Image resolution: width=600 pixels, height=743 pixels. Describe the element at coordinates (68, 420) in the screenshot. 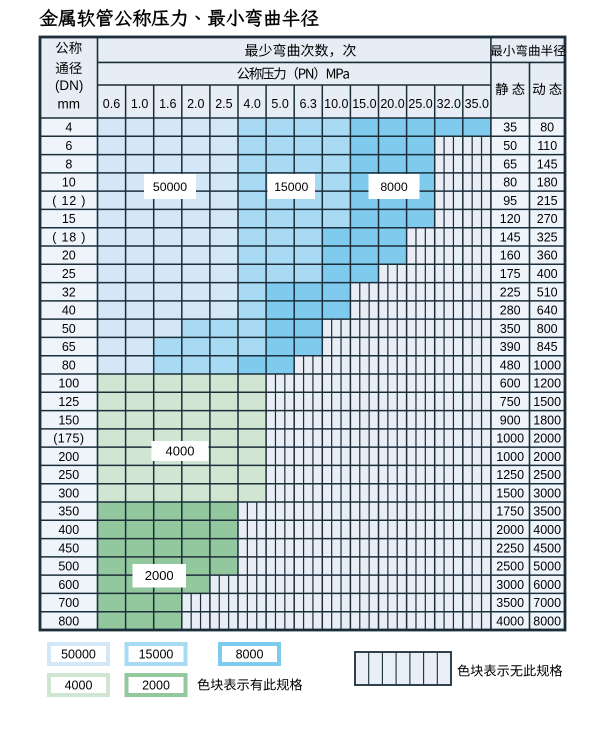

I see `svg-text: 150` at that location.